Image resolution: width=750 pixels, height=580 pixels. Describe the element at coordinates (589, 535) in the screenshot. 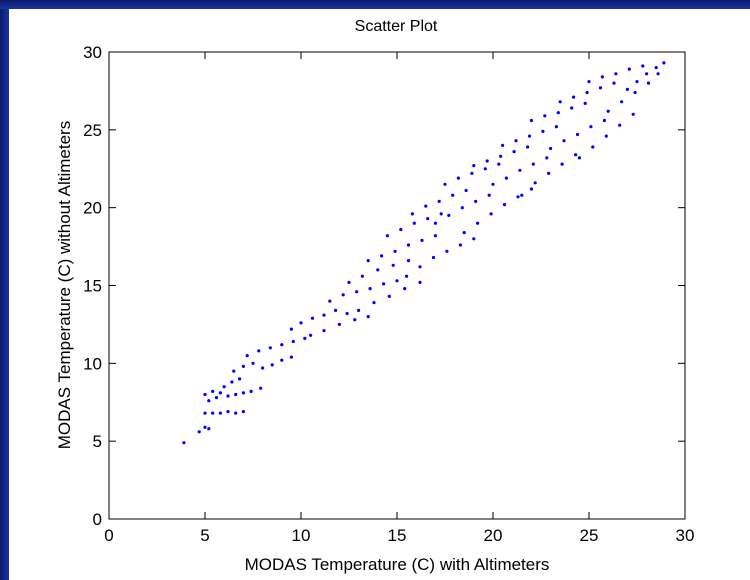

I see `x-tick-label: 25` at that location.